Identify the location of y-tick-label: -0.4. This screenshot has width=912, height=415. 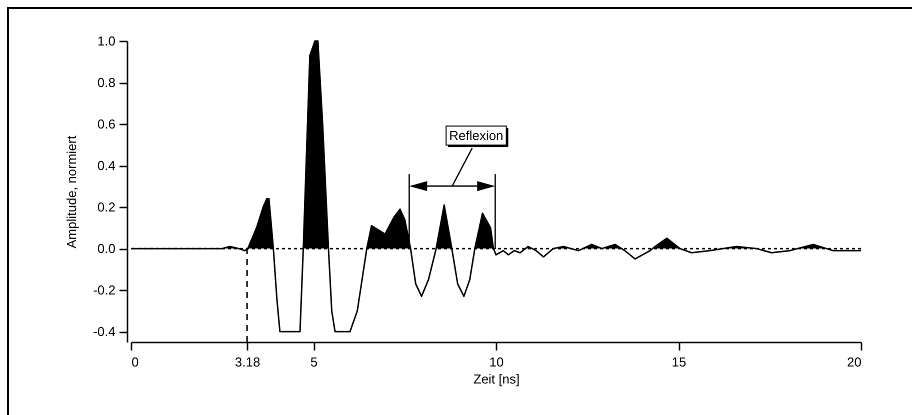
(104, 332).